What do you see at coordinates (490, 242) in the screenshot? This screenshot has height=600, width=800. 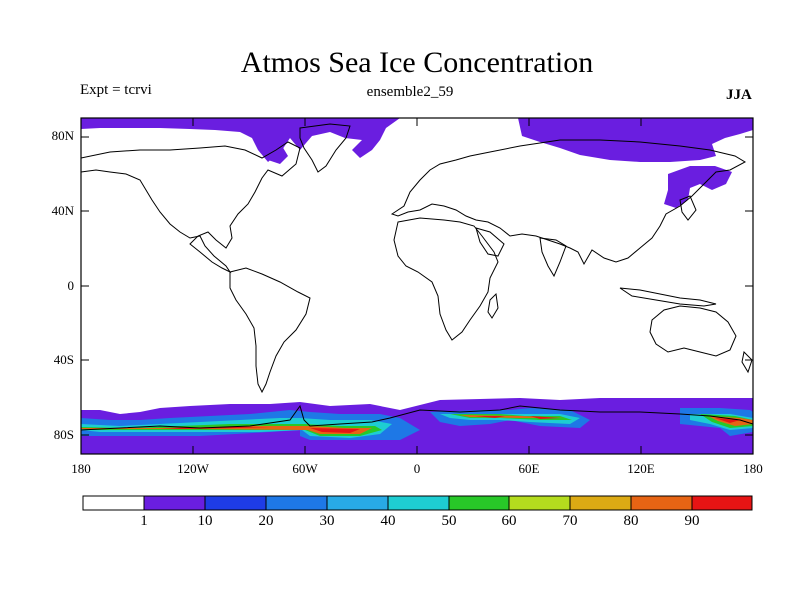 I see `arabia-coast` at bounding box center [490, 242].